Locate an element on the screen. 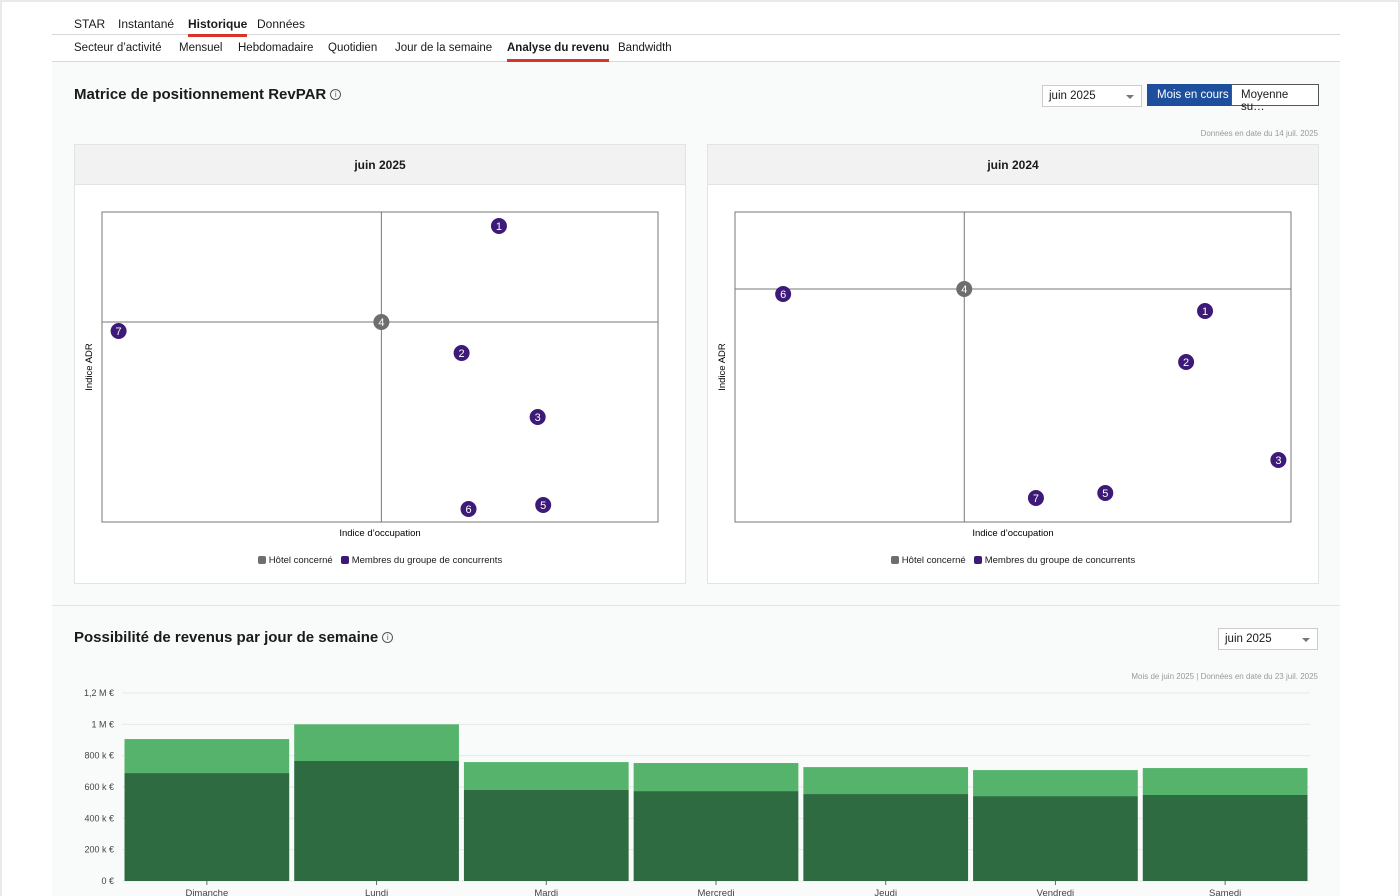  legend-competitors: Membres du groupe de concurrents is located at coordinates (421, 560).